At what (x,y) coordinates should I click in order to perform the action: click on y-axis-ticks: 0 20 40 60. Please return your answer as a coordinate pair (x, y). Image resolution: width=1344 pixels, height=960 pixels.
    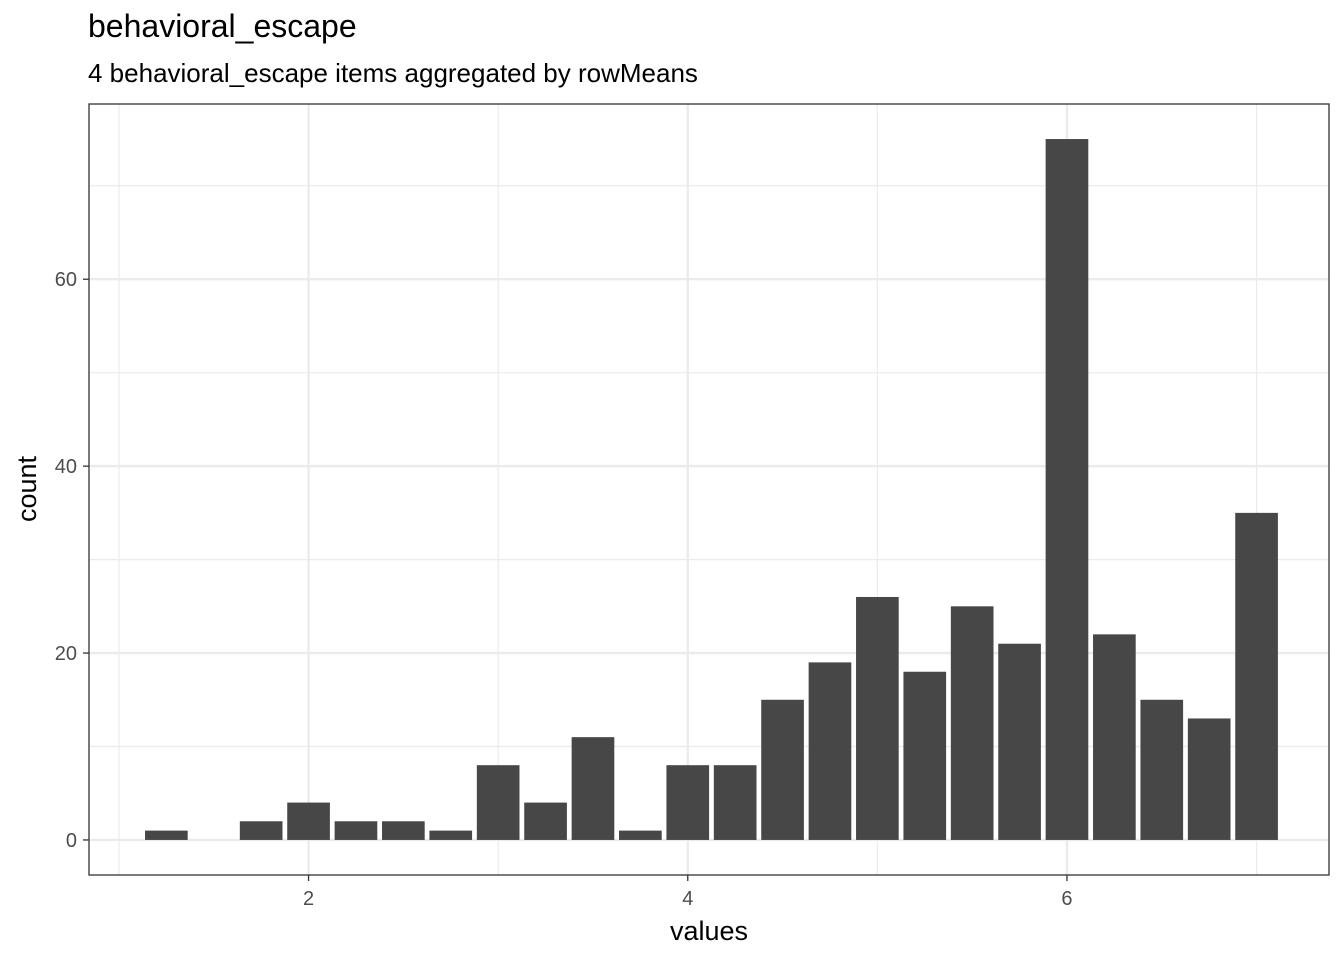
    Looking at the image, I should click on (72, 560).